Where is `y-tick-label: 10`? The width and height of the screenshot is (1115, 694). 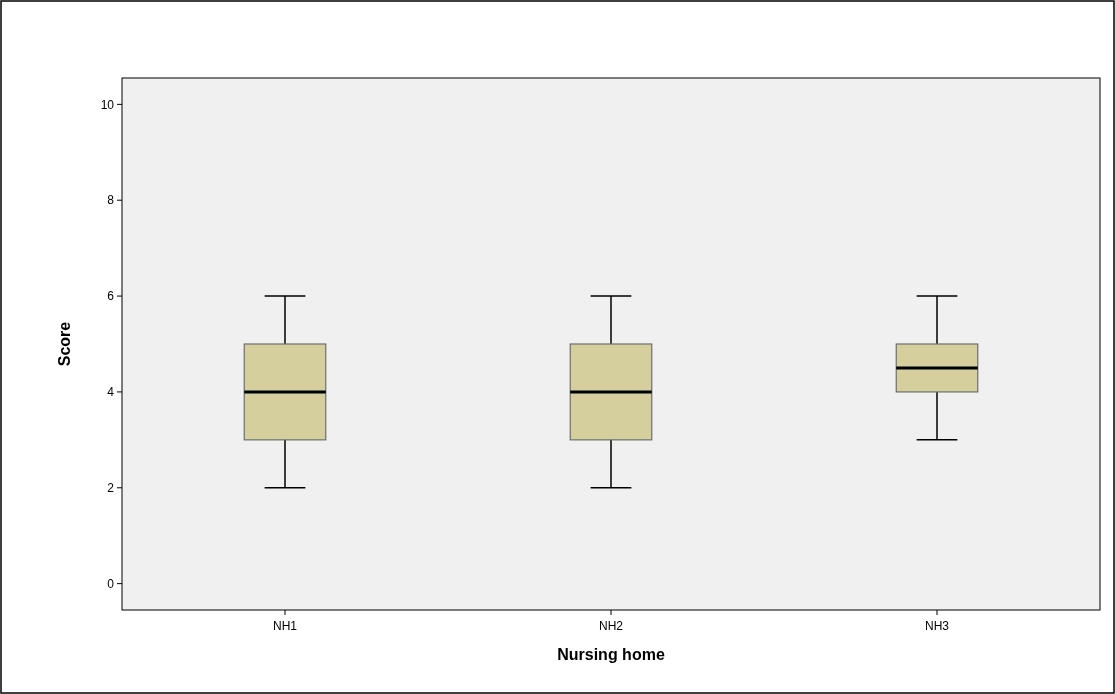
y-tick-label: 10 is located at coordinates (107, 104).